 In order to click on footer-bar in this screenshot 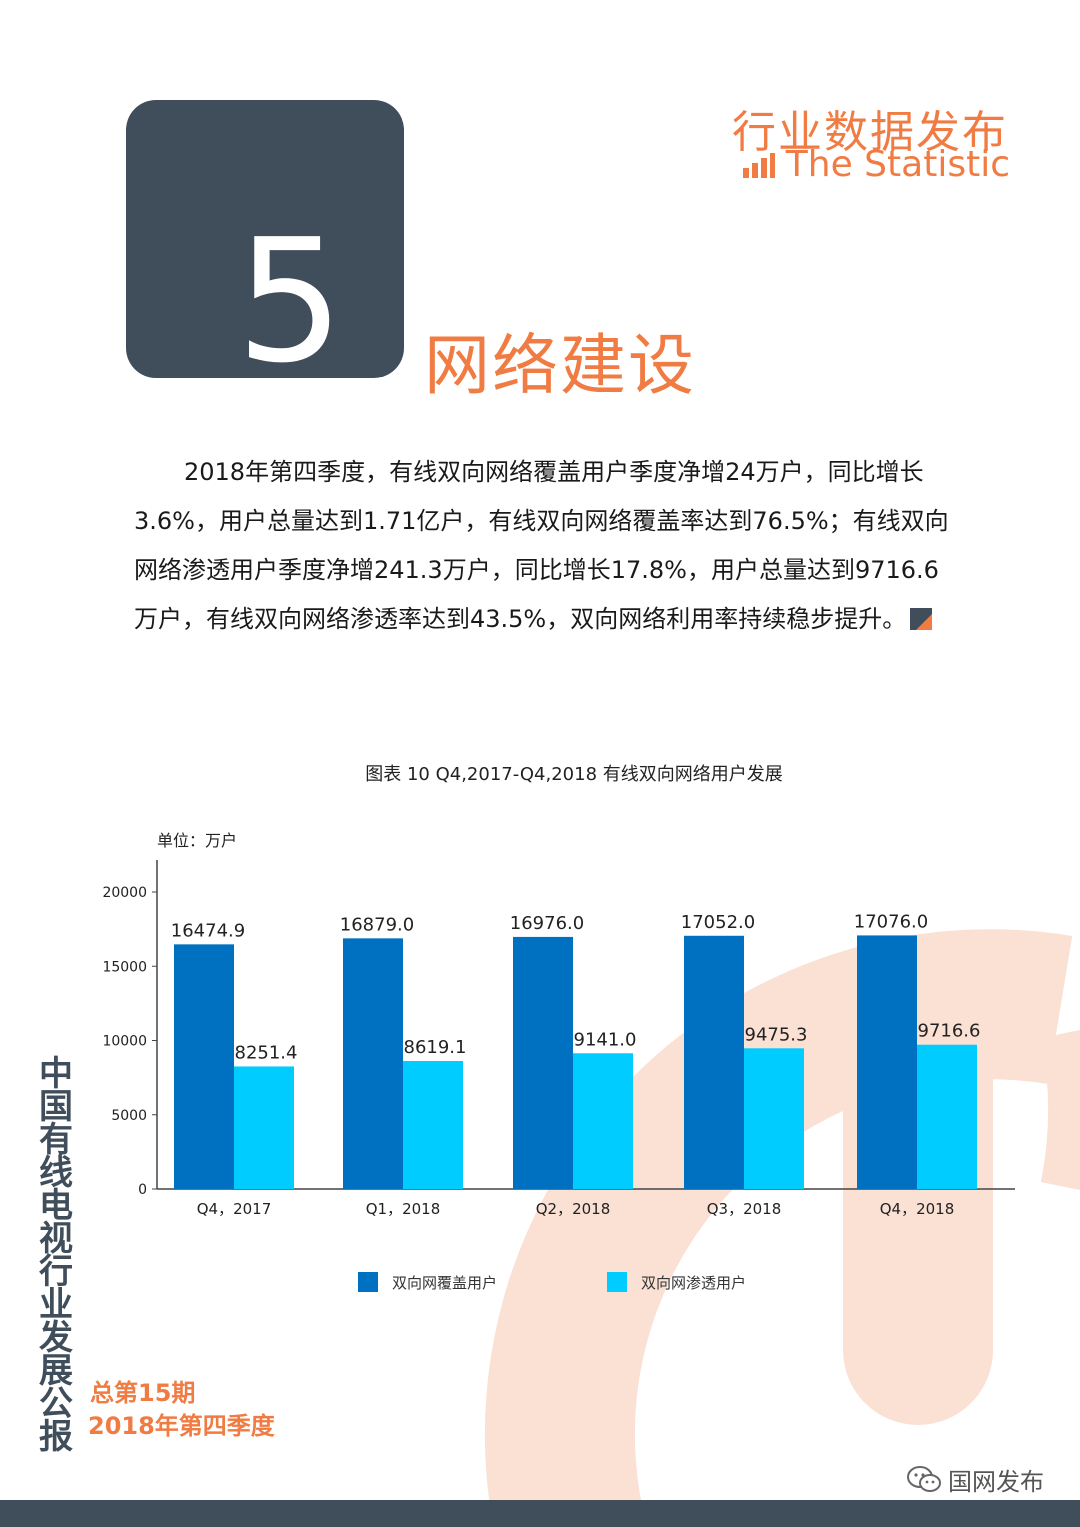, I will do `click(540, 1513)`.